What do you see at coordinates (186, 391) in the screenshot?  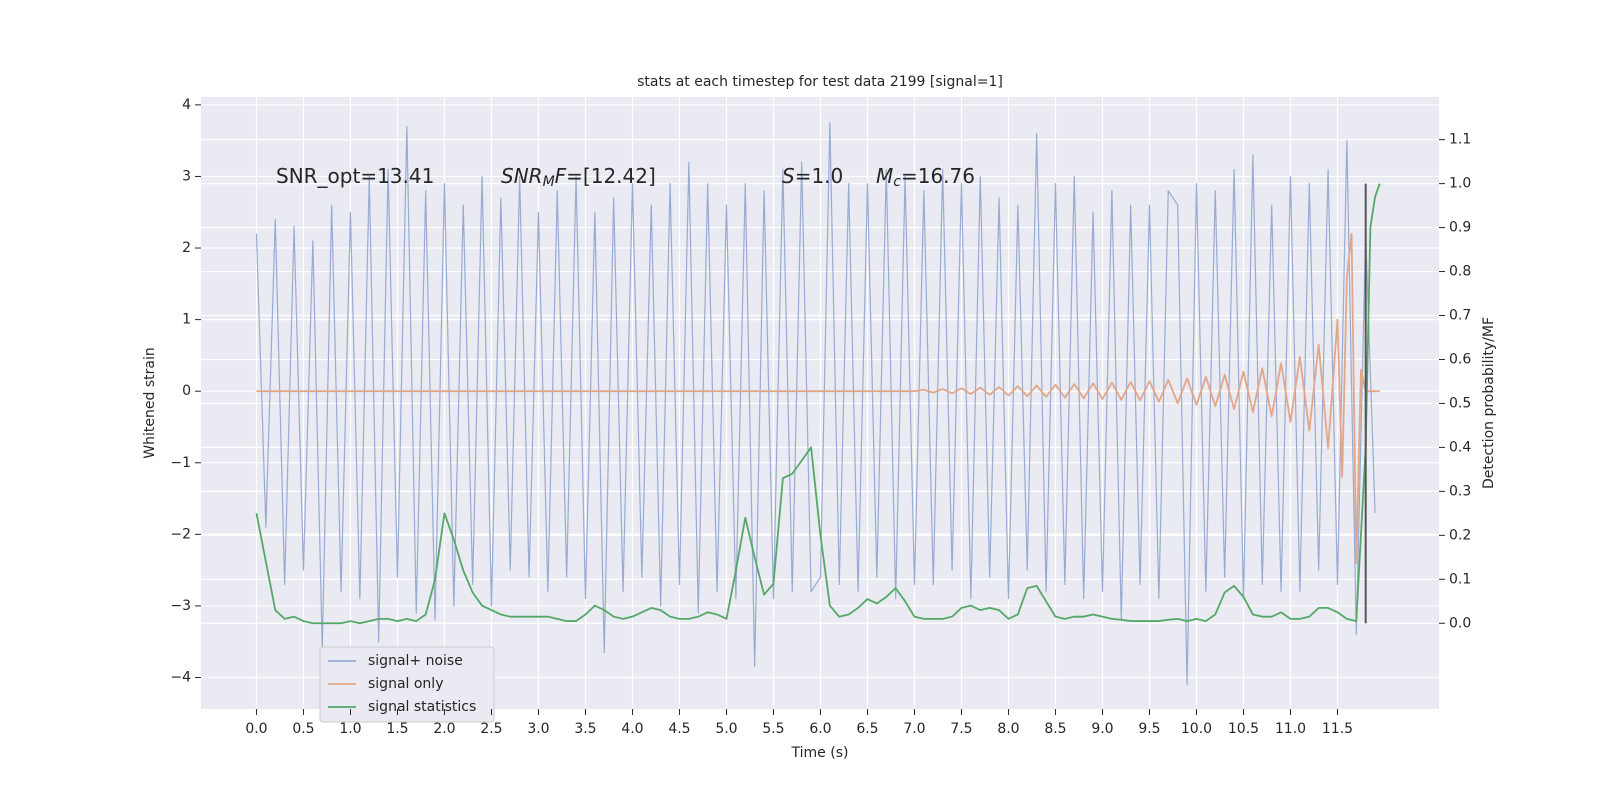 I see `y-tick-label: 0` at bounding box center [186, 391].